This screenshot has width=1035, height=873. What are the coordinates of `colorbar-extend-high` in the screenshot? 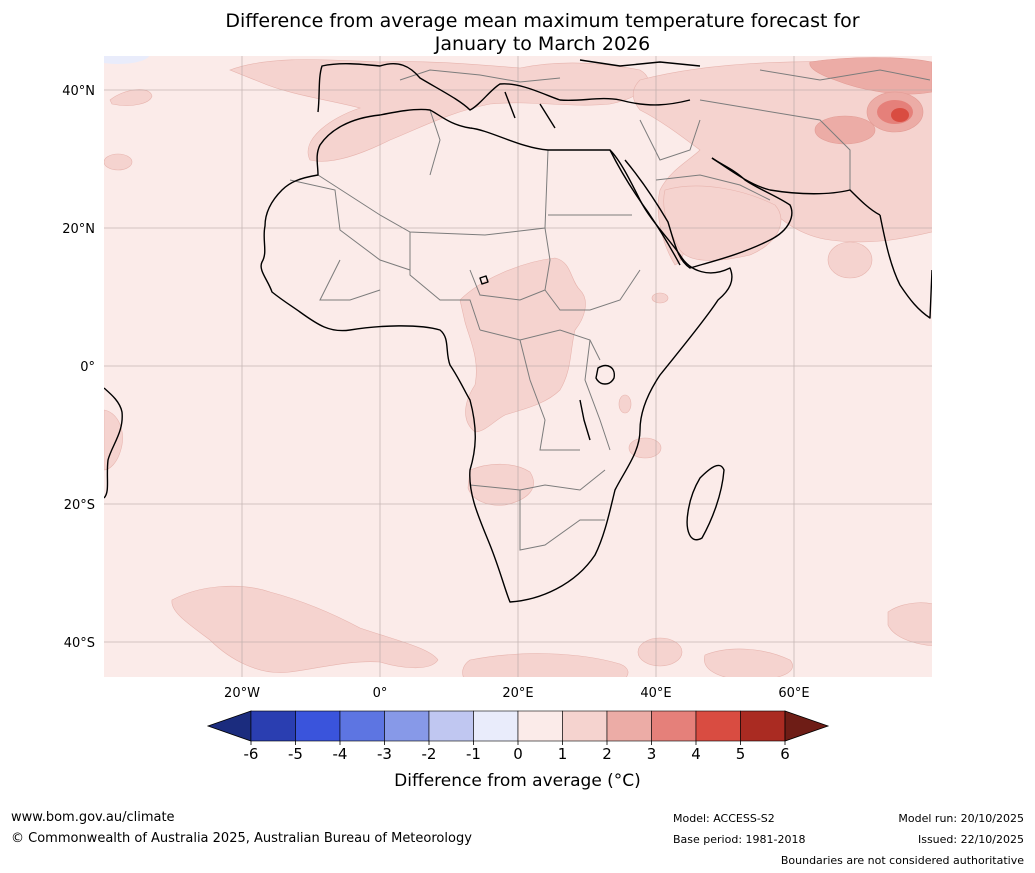 It's located at (807, 726).